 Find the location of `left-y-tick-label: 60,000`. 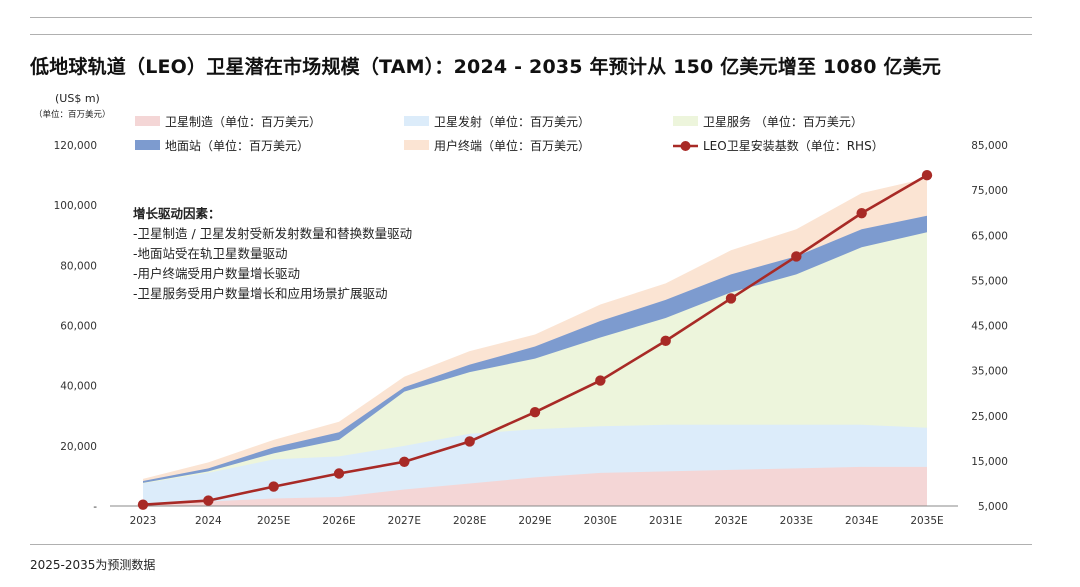

left-y-tick-label: 60,000 is located at coordinates (78, 327).